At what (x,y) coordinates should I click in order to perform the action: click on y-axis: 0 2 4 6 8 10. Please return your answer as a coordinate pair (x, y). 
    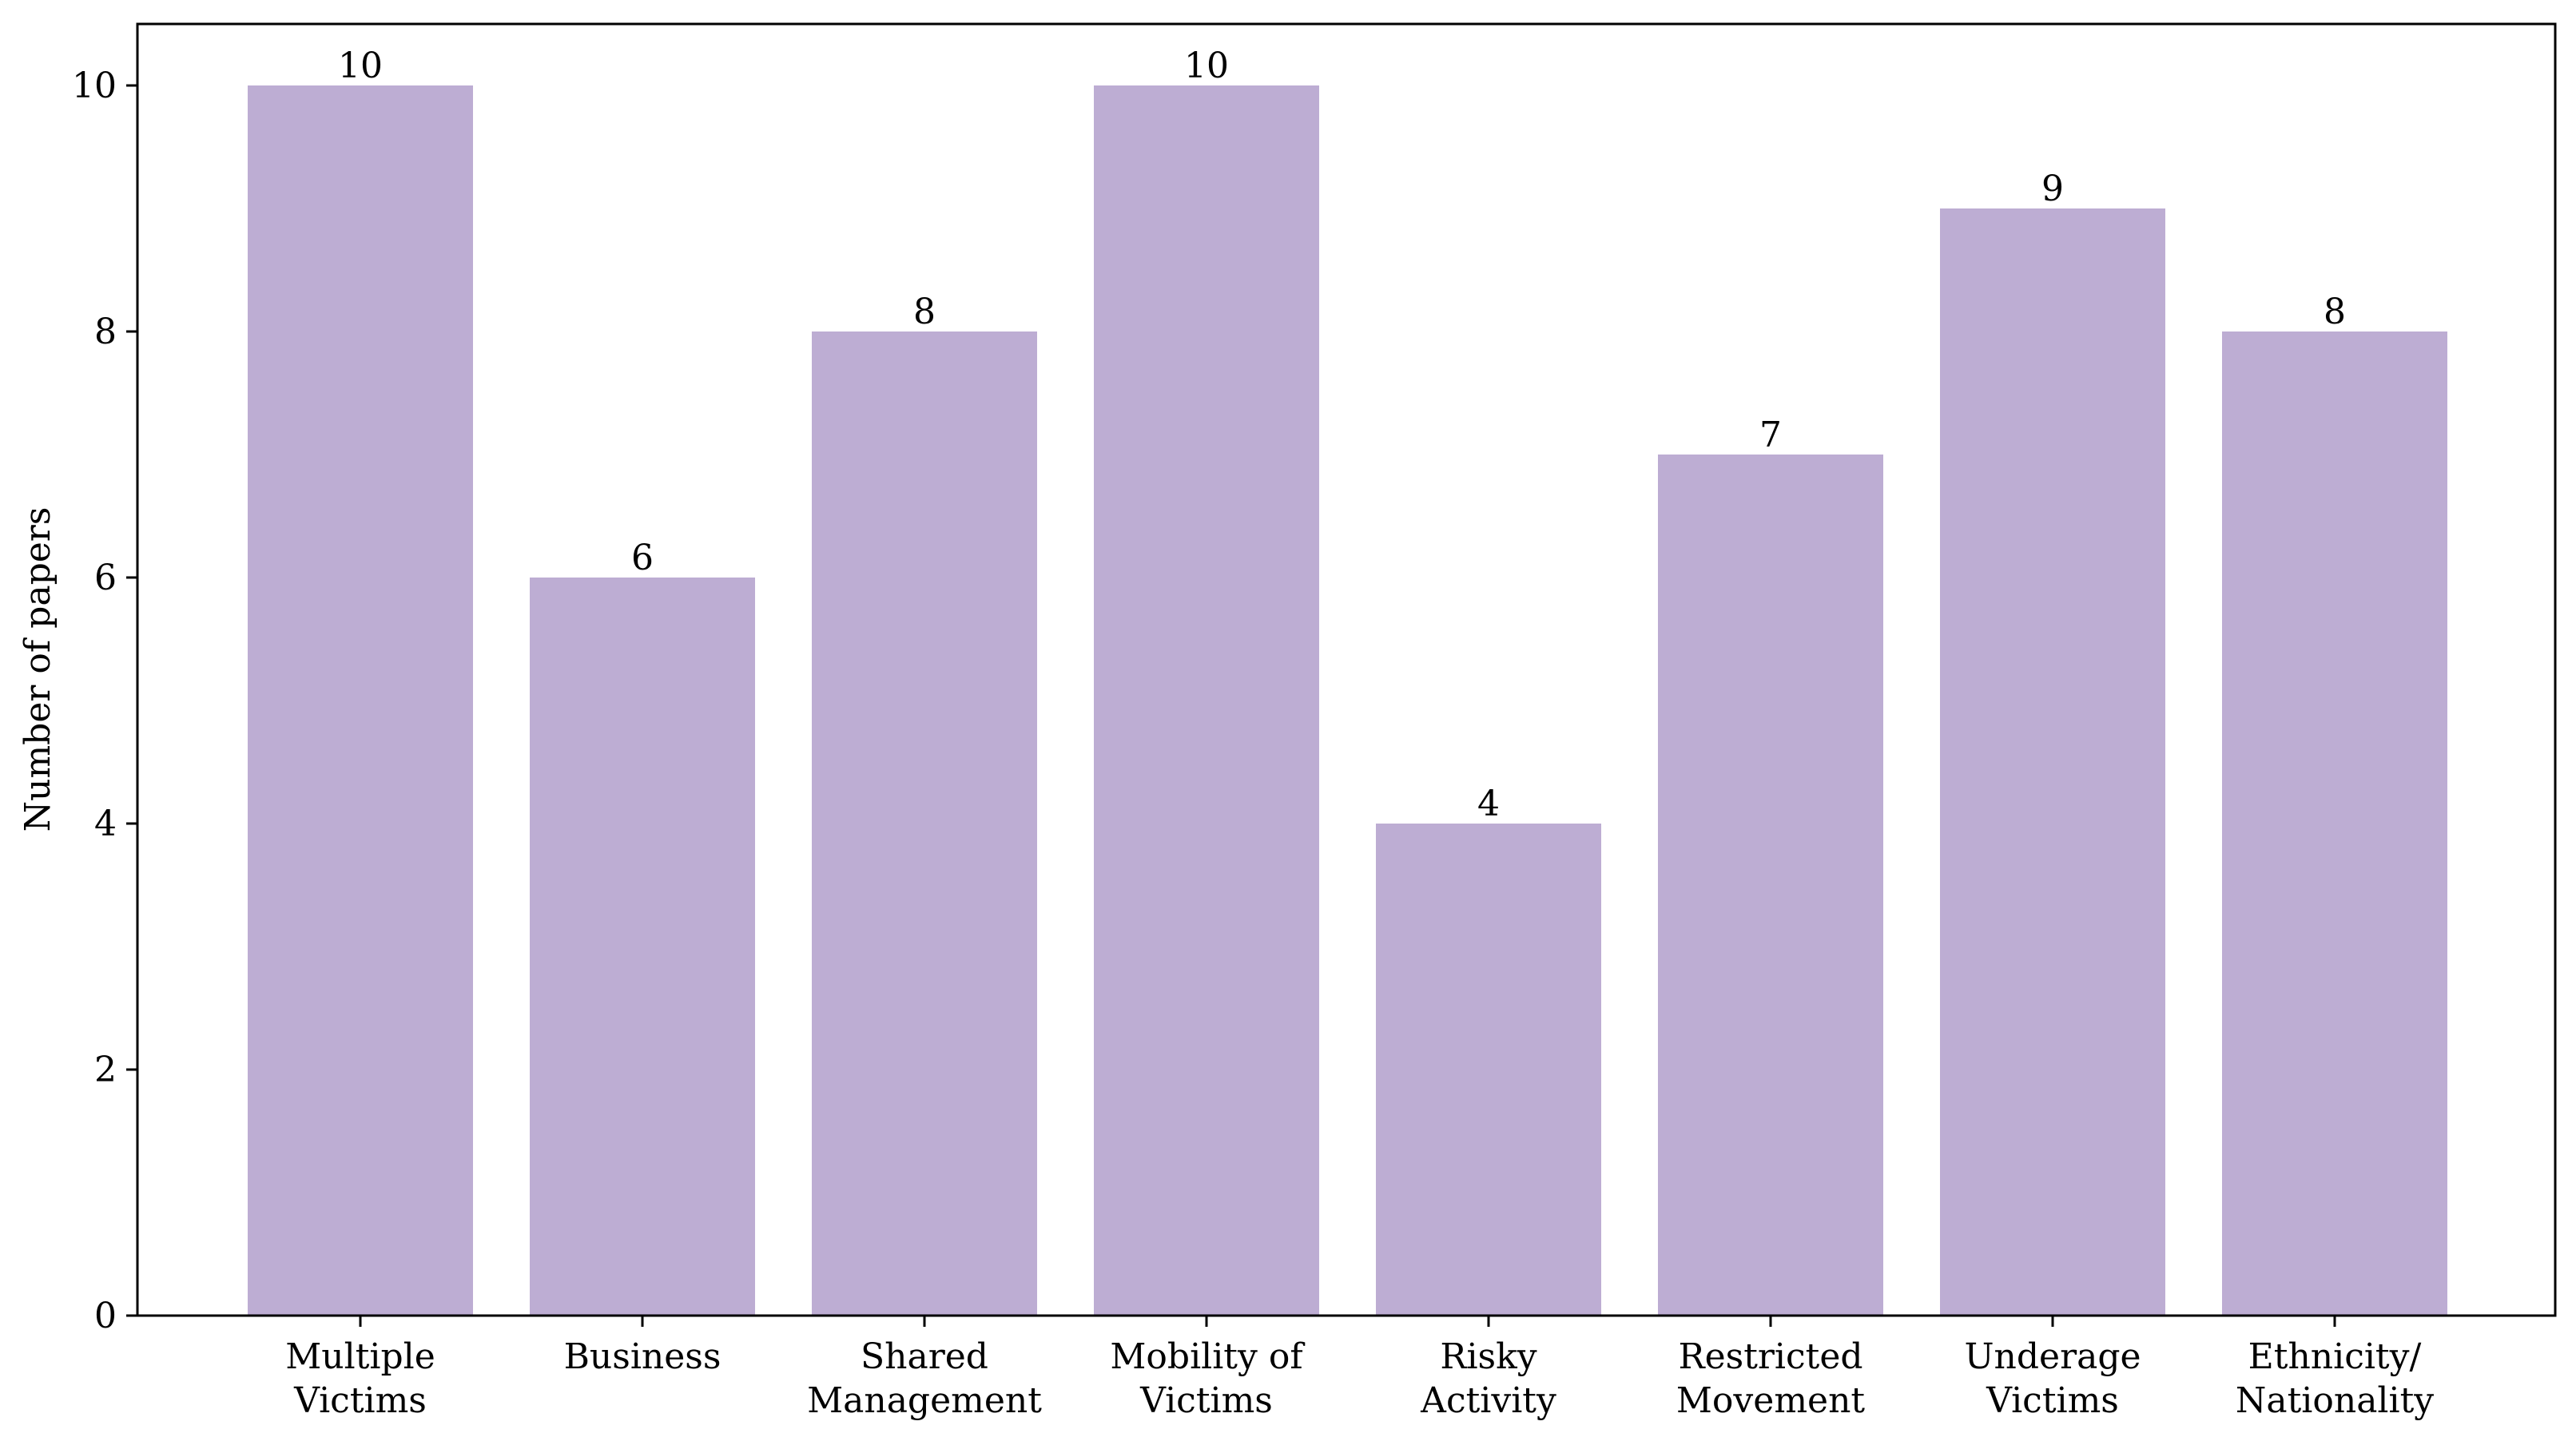
    Looking at the image, I should click on (104, 701).